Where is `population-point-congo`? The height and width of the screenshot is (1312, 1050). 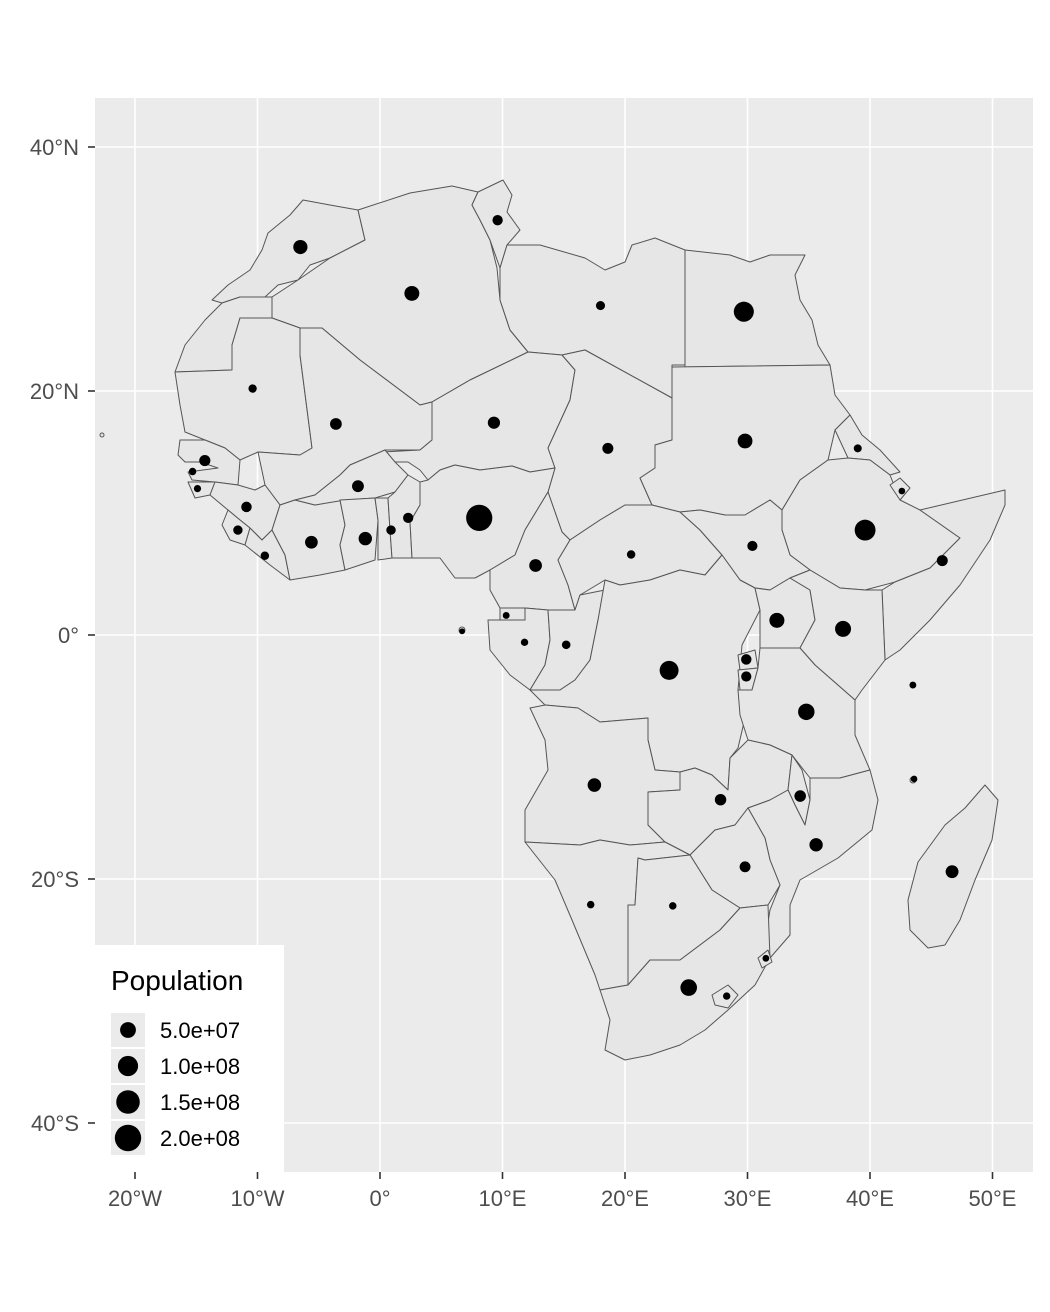
population-point-congo is located at coordinates (566, 645).